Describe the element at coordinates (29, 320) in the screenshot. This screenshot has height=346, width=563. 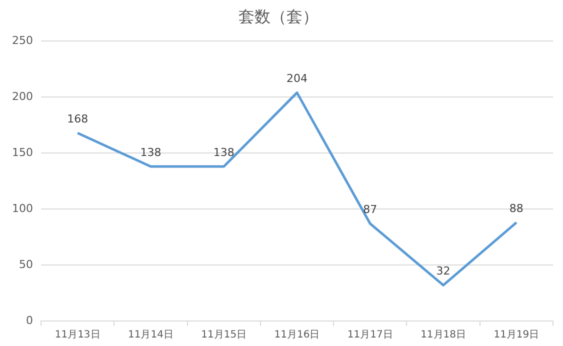
I see `y-tick-label: 0` at that location.